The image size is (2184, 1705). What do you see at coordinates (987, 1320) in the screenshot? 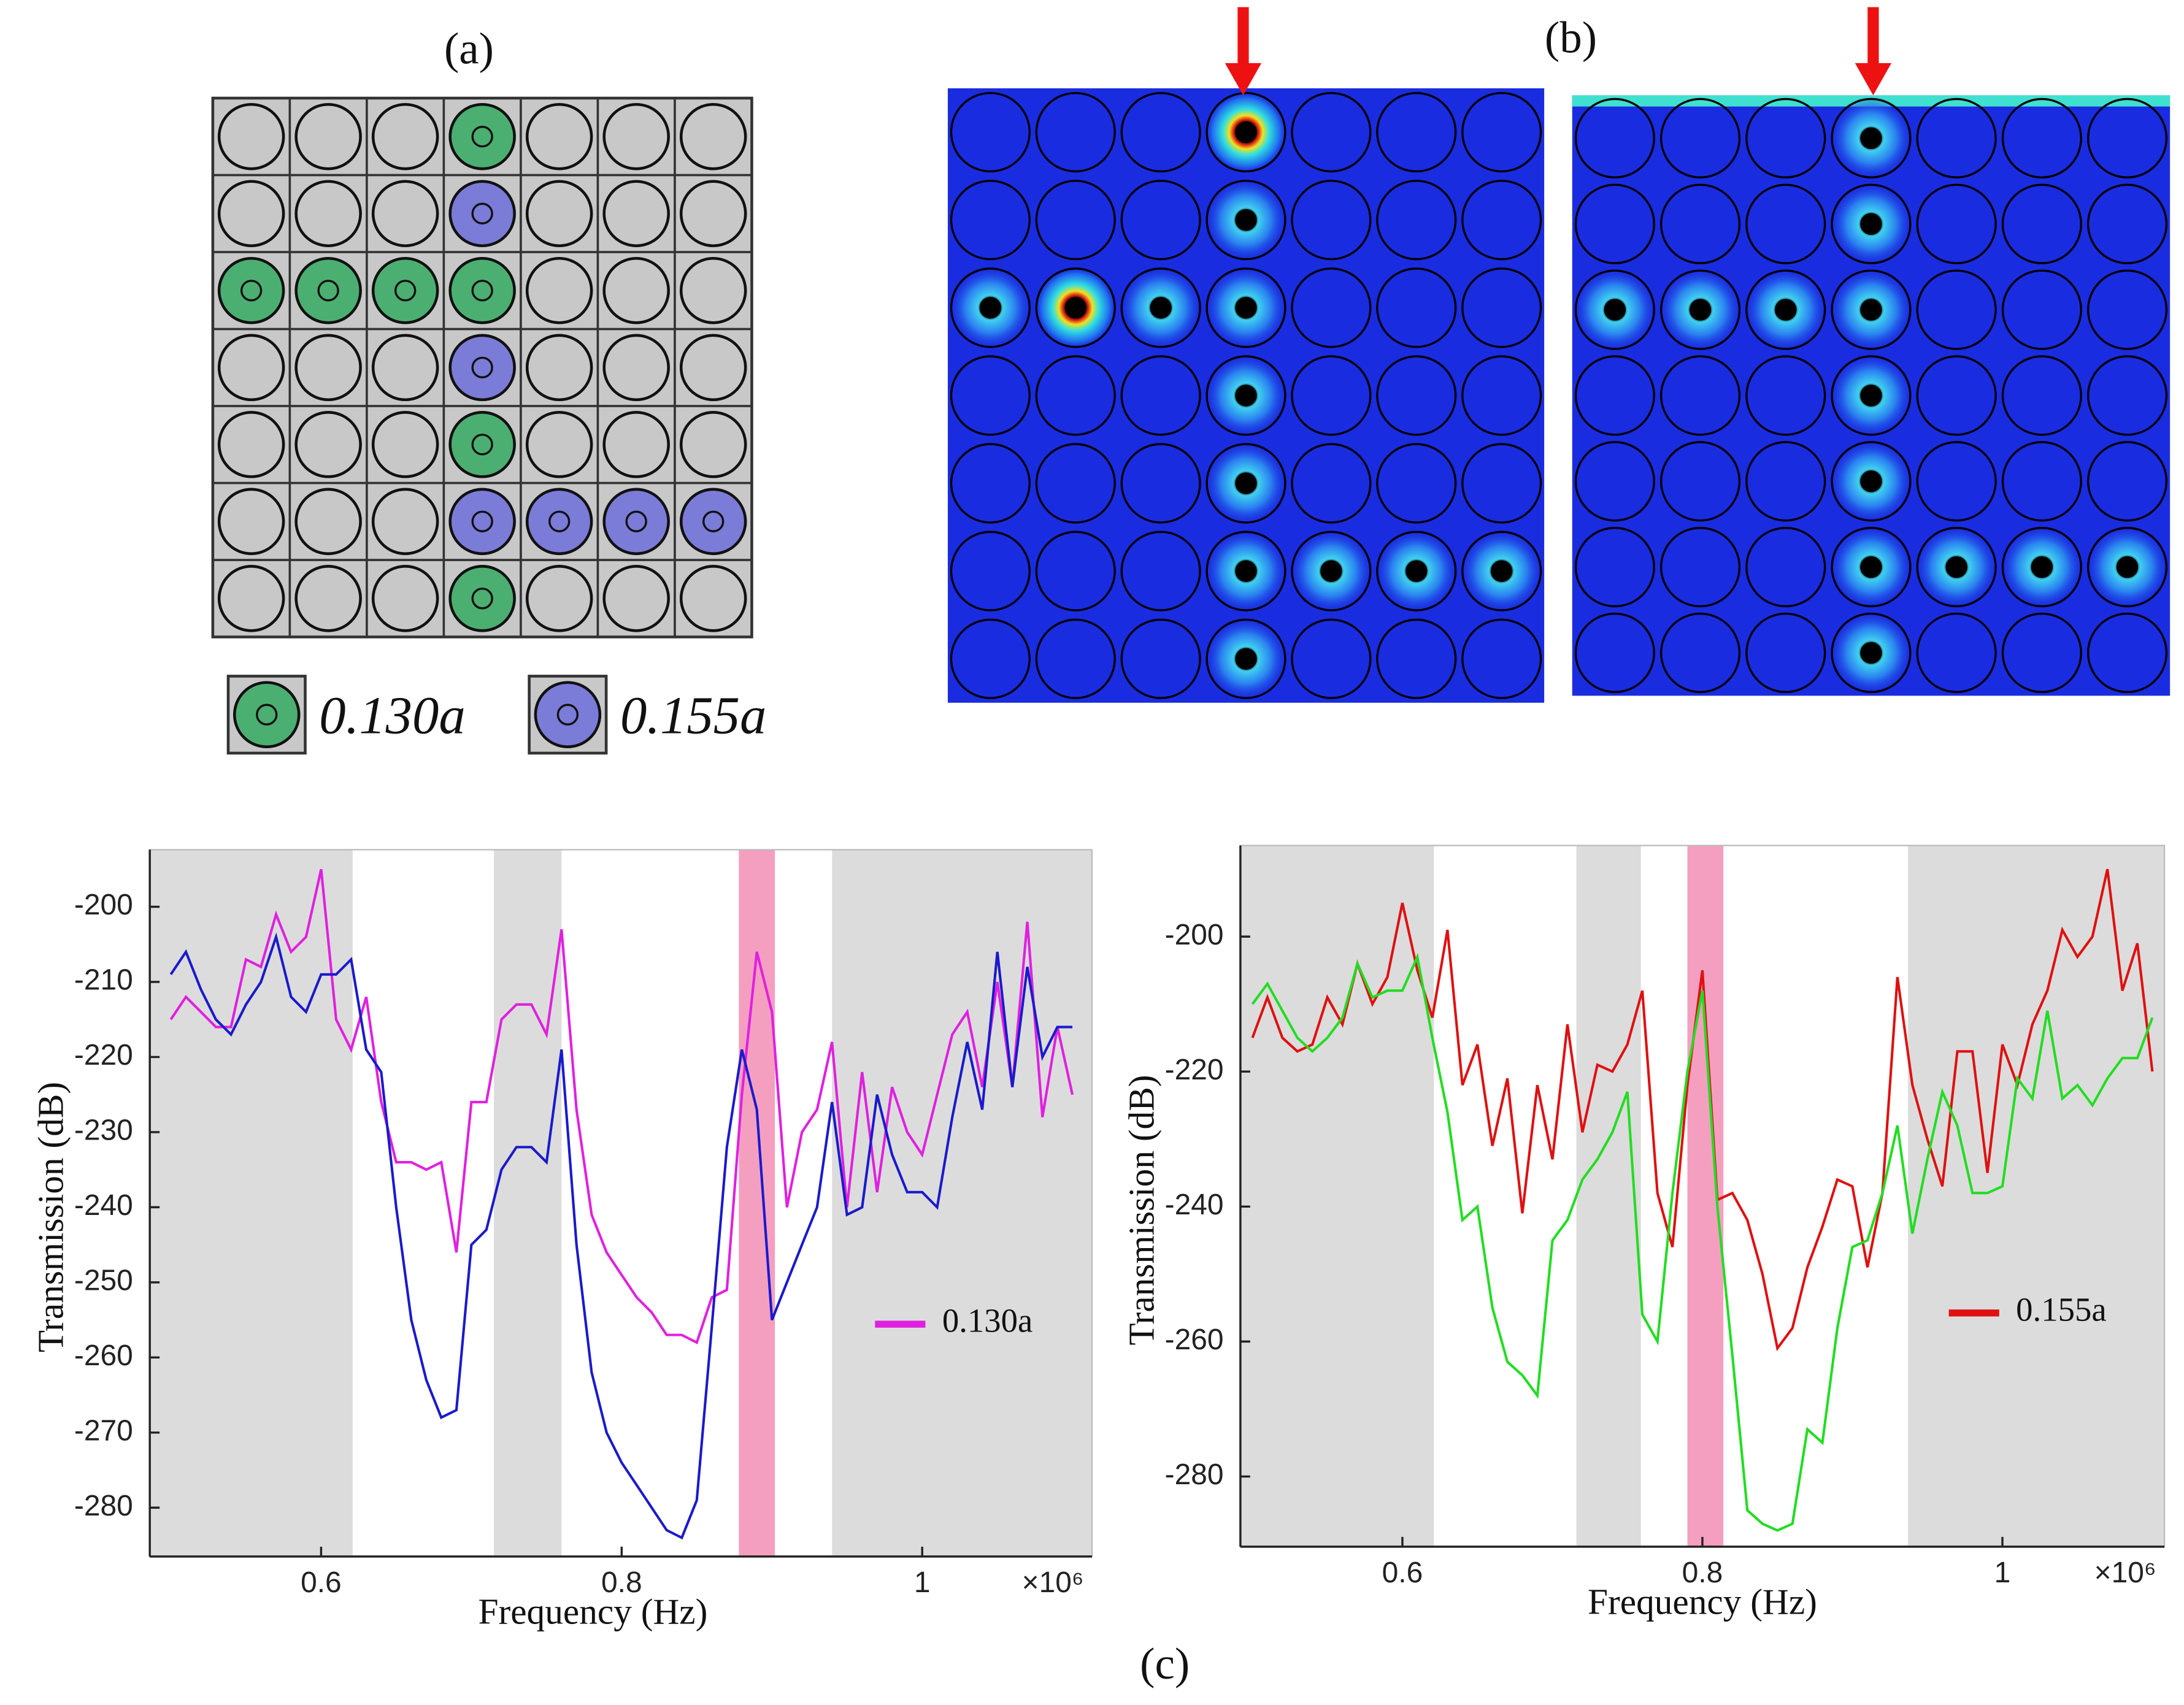
I see `legend-label: 0.130a` at bounding box center [987, 1320].